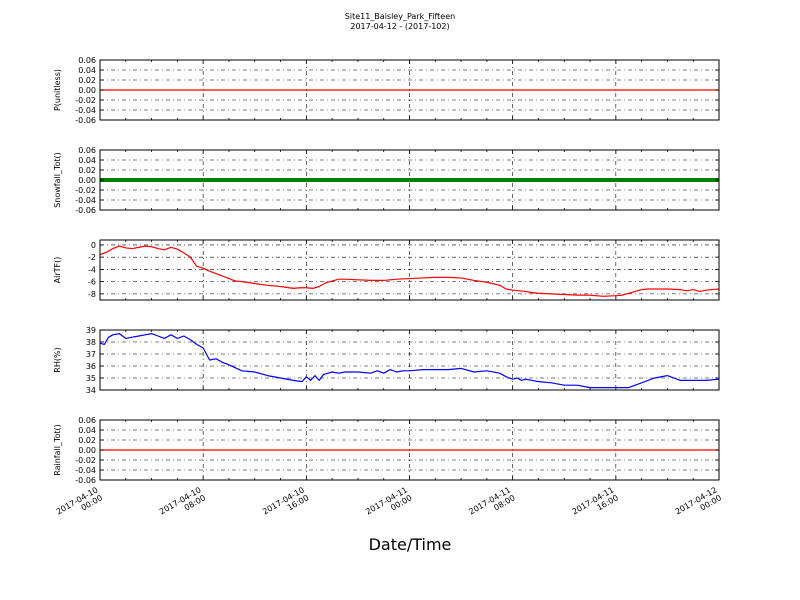 The width and height of the screenshot is (800, 600). I want to click on y-tick-label: -8, so click(92, 294).